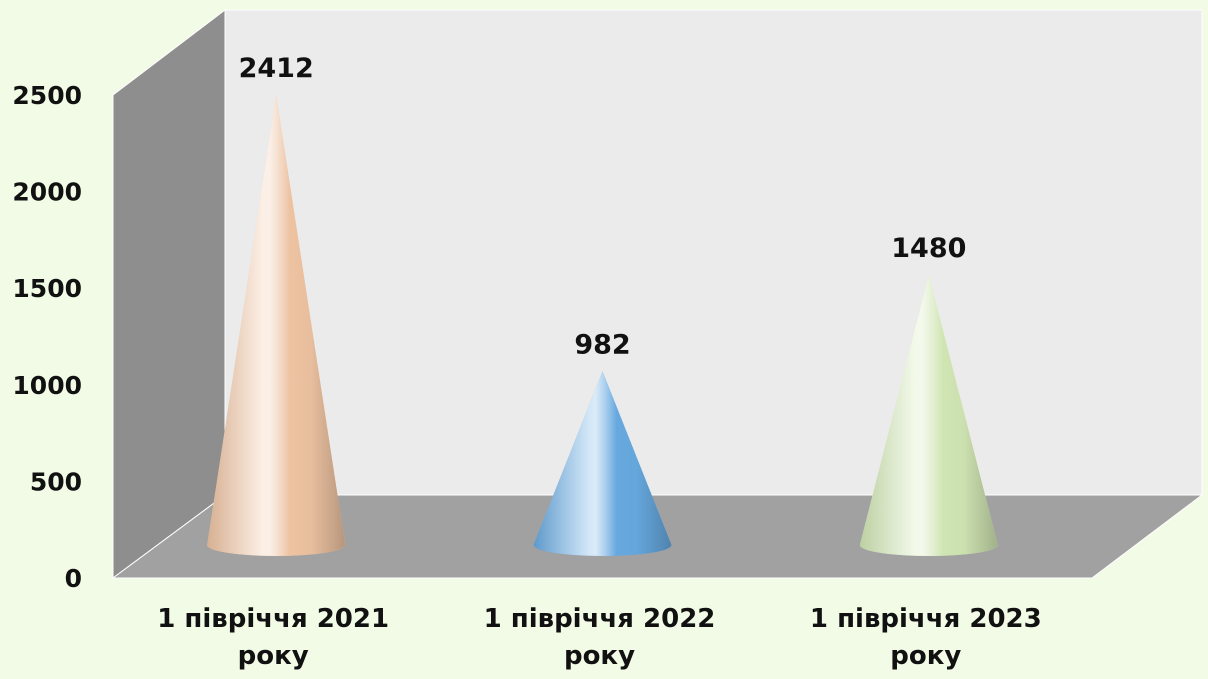  I want to click on y-axis-tick-labels: 0 500 1000 1500 2000 2500, so click(47, 337).